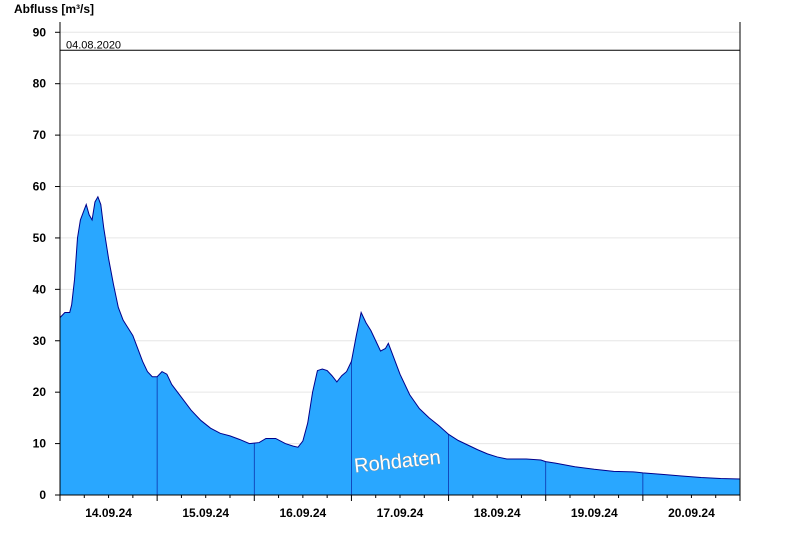  Describe the element at coordinates (40, 32) in the screenshot. I see `y-tick-label: 90` at that location.